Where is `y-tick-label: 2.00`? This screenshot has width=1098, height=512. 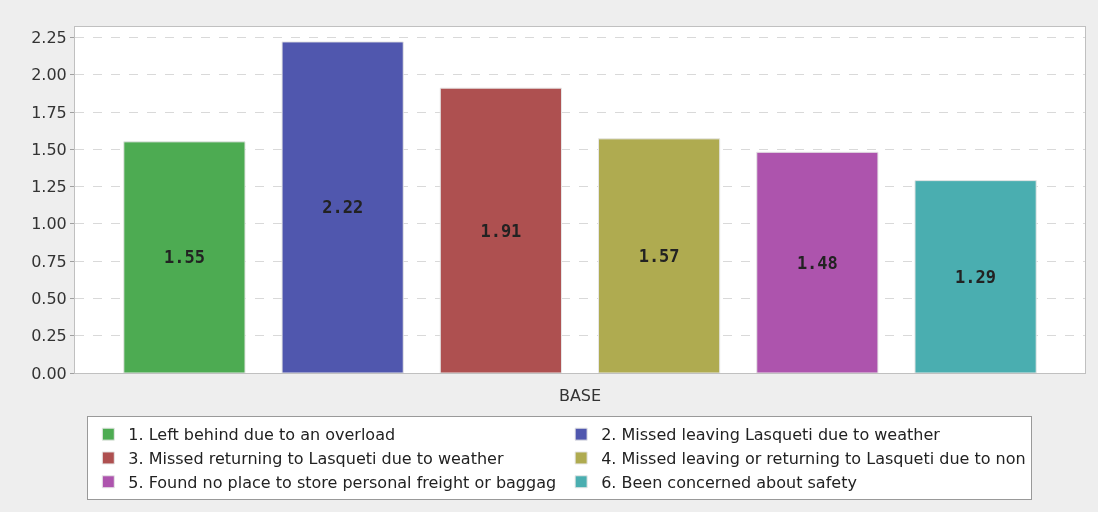 y-tick-label: 2.00 is located at coordinates (49, 75).